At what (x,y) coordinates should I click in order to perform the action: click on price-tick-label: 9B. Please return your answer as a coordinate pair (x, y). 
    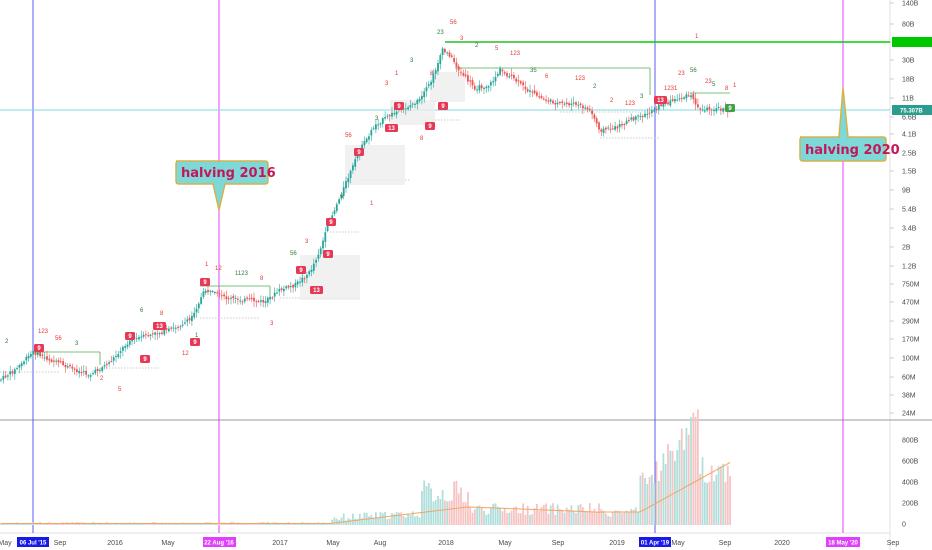
    Looking at the image, I should click on (906, 191).